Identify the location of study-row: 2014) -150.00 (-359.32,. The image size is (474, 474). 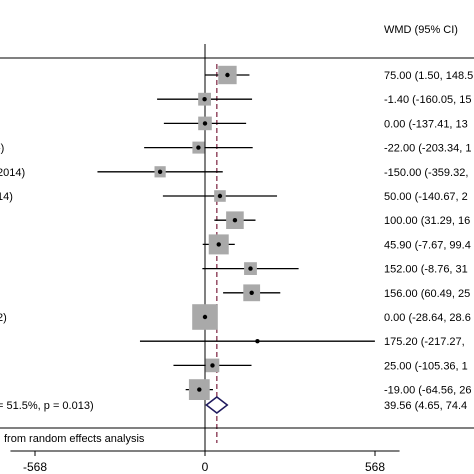
(234, 172).